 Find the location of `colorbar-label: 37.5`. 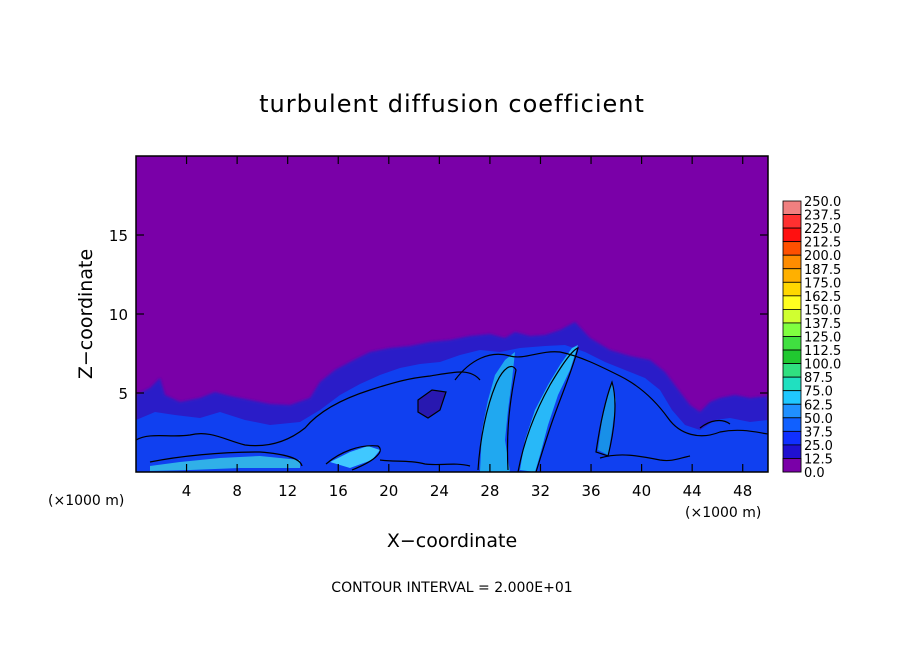

colorbar-label: 37.5 is located at coordinates (818, 432).